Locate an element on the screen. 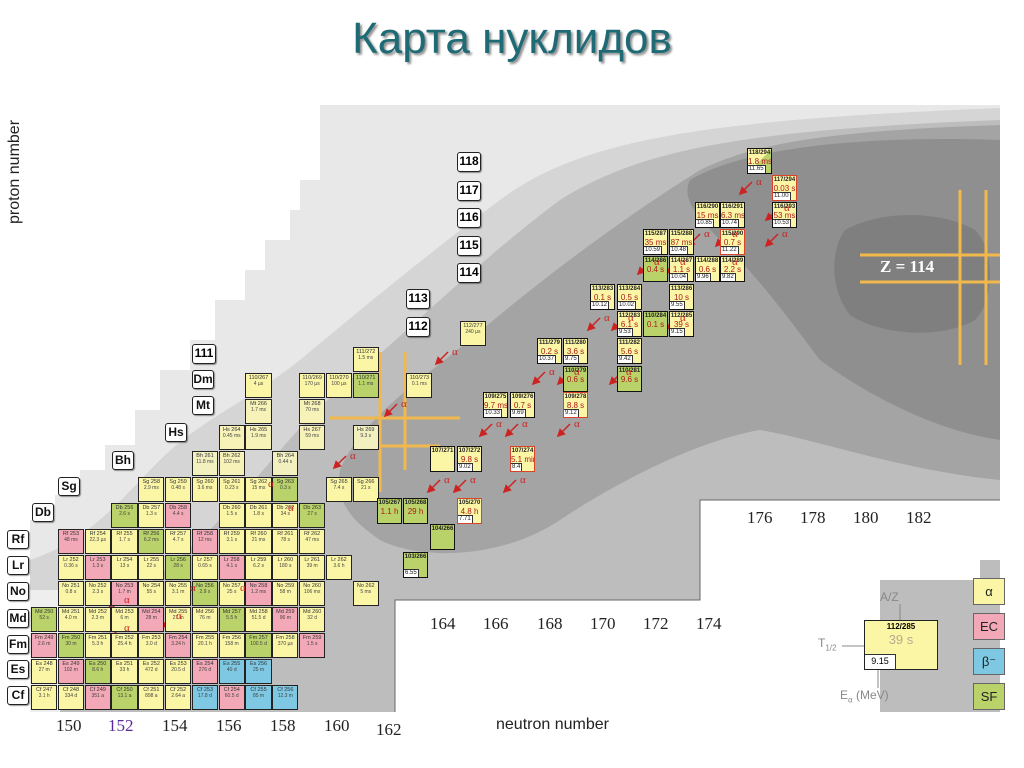 The height and width of the screenshot is (768, 1024). nuclide-halflife: 1.1 ms is located at coordinates (366, 384).